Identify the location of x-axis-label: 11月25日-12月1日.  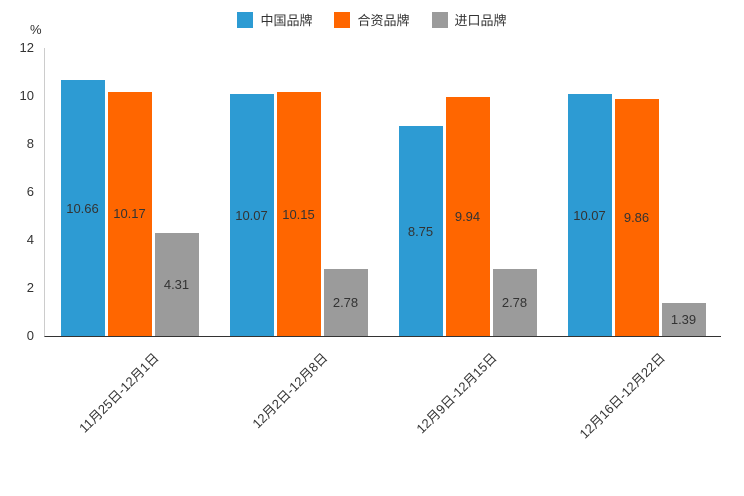
(118, 393).